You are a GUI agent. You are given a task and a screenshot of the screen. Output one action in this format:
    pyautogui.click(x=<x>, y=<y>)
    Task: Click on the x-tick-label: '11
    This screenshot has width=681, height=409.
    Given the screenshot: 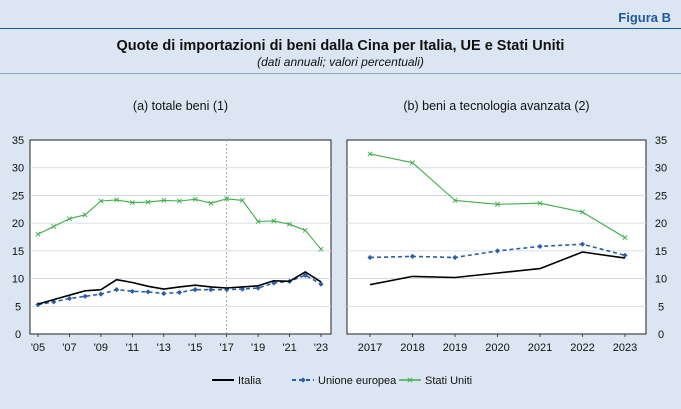 What is the action you would take?
    pyautogui.click(x=133, y=348)
    